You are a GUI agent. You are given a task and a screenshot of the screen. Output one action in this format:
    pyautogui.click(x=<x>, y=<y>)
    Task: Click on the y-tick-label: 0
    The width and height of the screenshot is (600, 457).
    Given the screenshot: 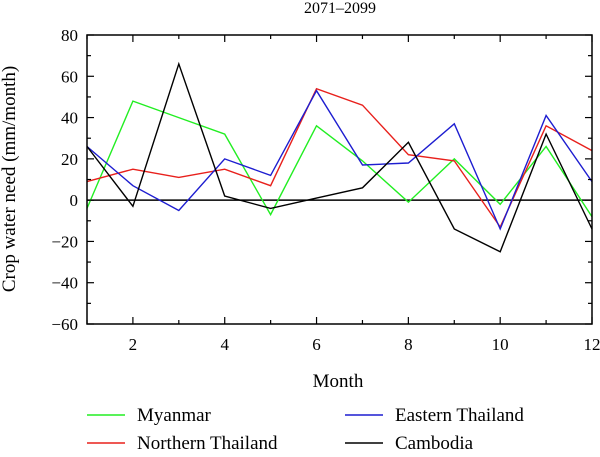 What is the action you would take?
    pyautogui.click(x=74, y=200)
    